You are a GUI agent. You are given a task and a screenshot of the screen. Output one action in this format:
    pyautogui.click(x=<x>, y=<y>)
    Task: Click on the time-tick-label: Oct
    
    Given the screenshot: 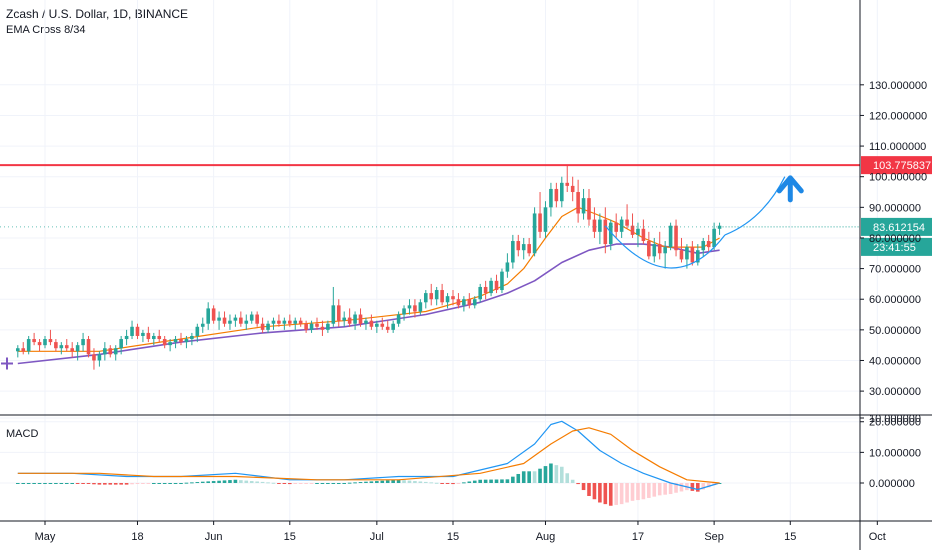 What is the action you would take?
    pyautogui.click(x=877, y=537)
    